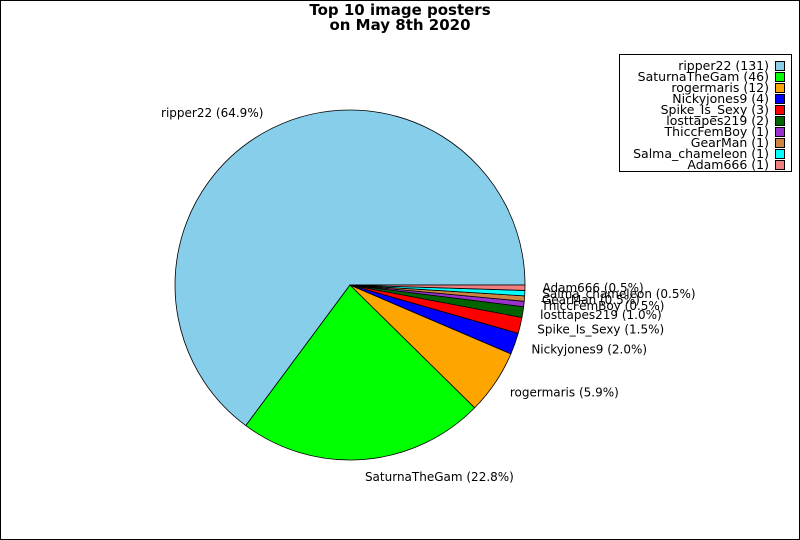 The width and height of the screenshot is (800, 540). Describe the element at coordinates (716, 131) in the screenshot. I see `legend-label: ThiccFemBoy (1)` at that location.